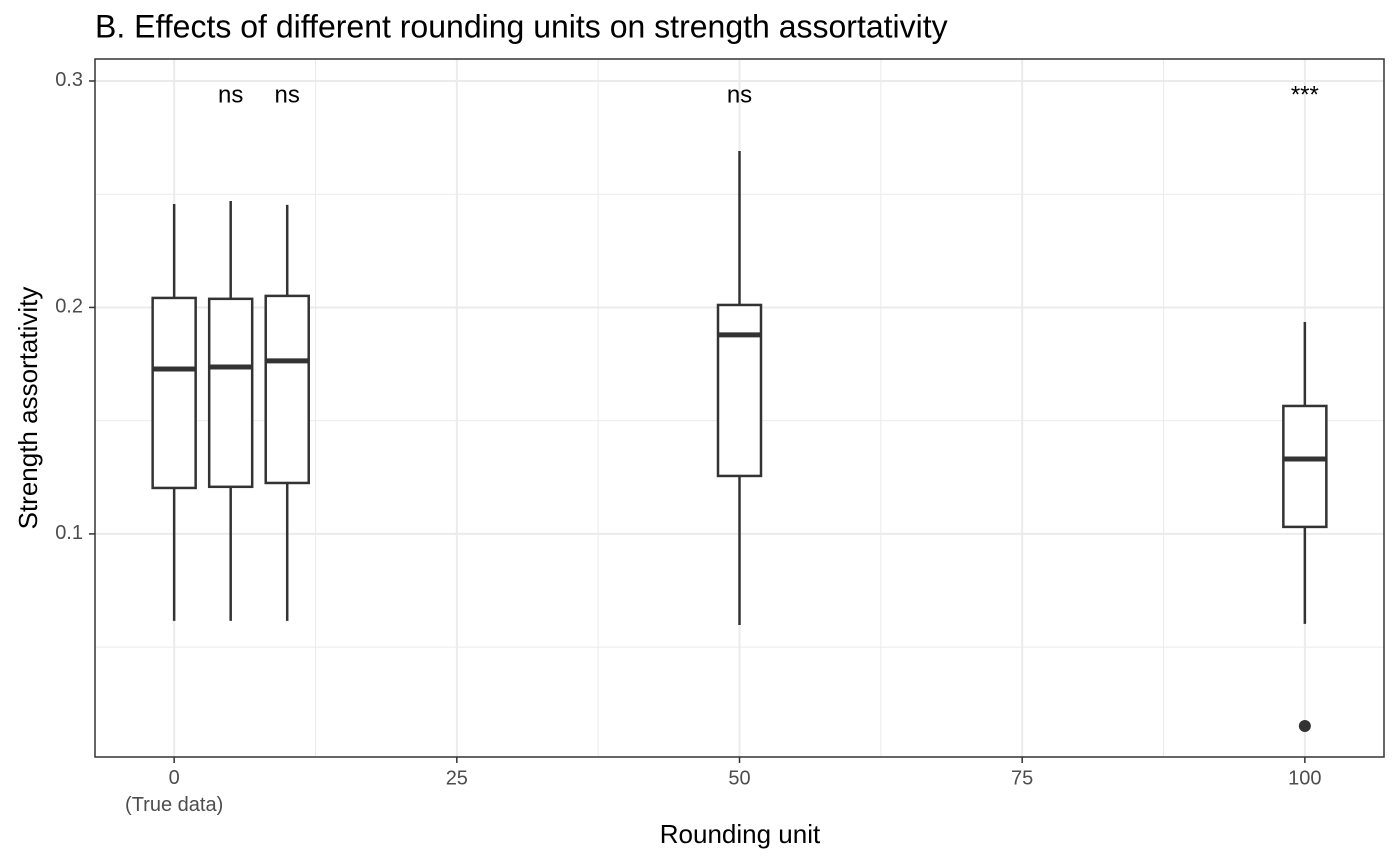 The image size is (1400, 866). What do you see at coordinates (1305, 94) in the screenshot?
I see `significance-label: ***` at bounding box center [1305, 94].